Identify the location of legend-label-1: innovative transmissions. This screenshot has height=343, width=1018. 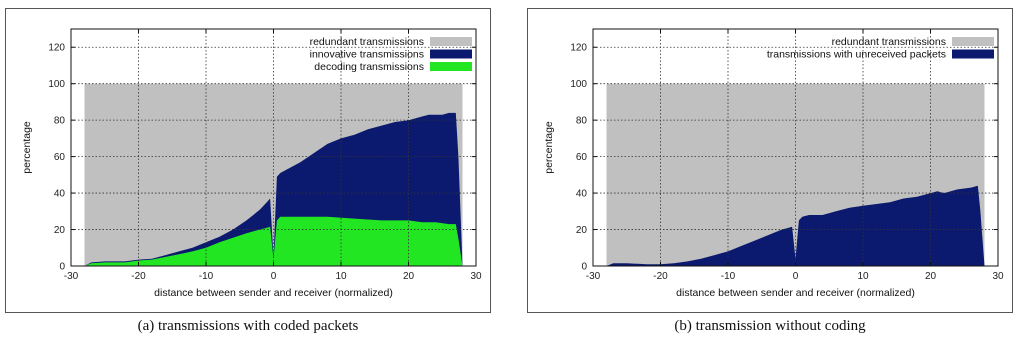
(367, 55).